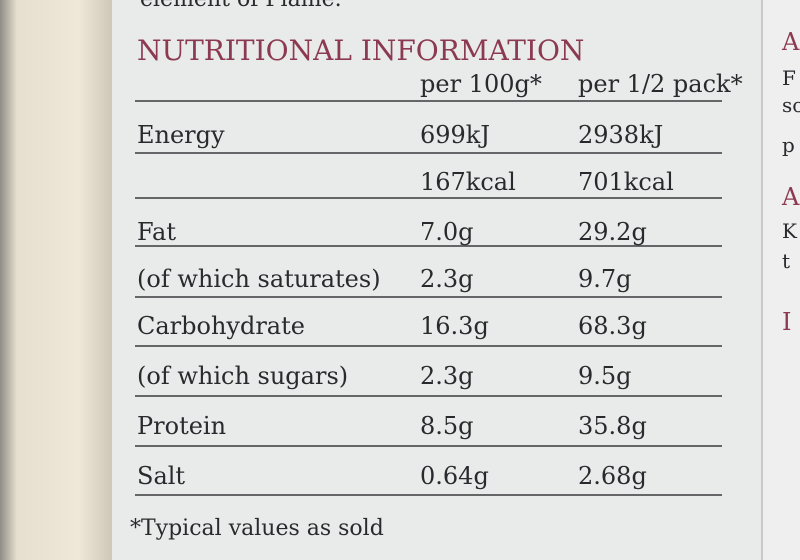 The image size is (800, 560). Describe the element at coordinates (360, 50) in the screenshot. I see `table-title: NUTRITIONAL INFORMATION` at that location.